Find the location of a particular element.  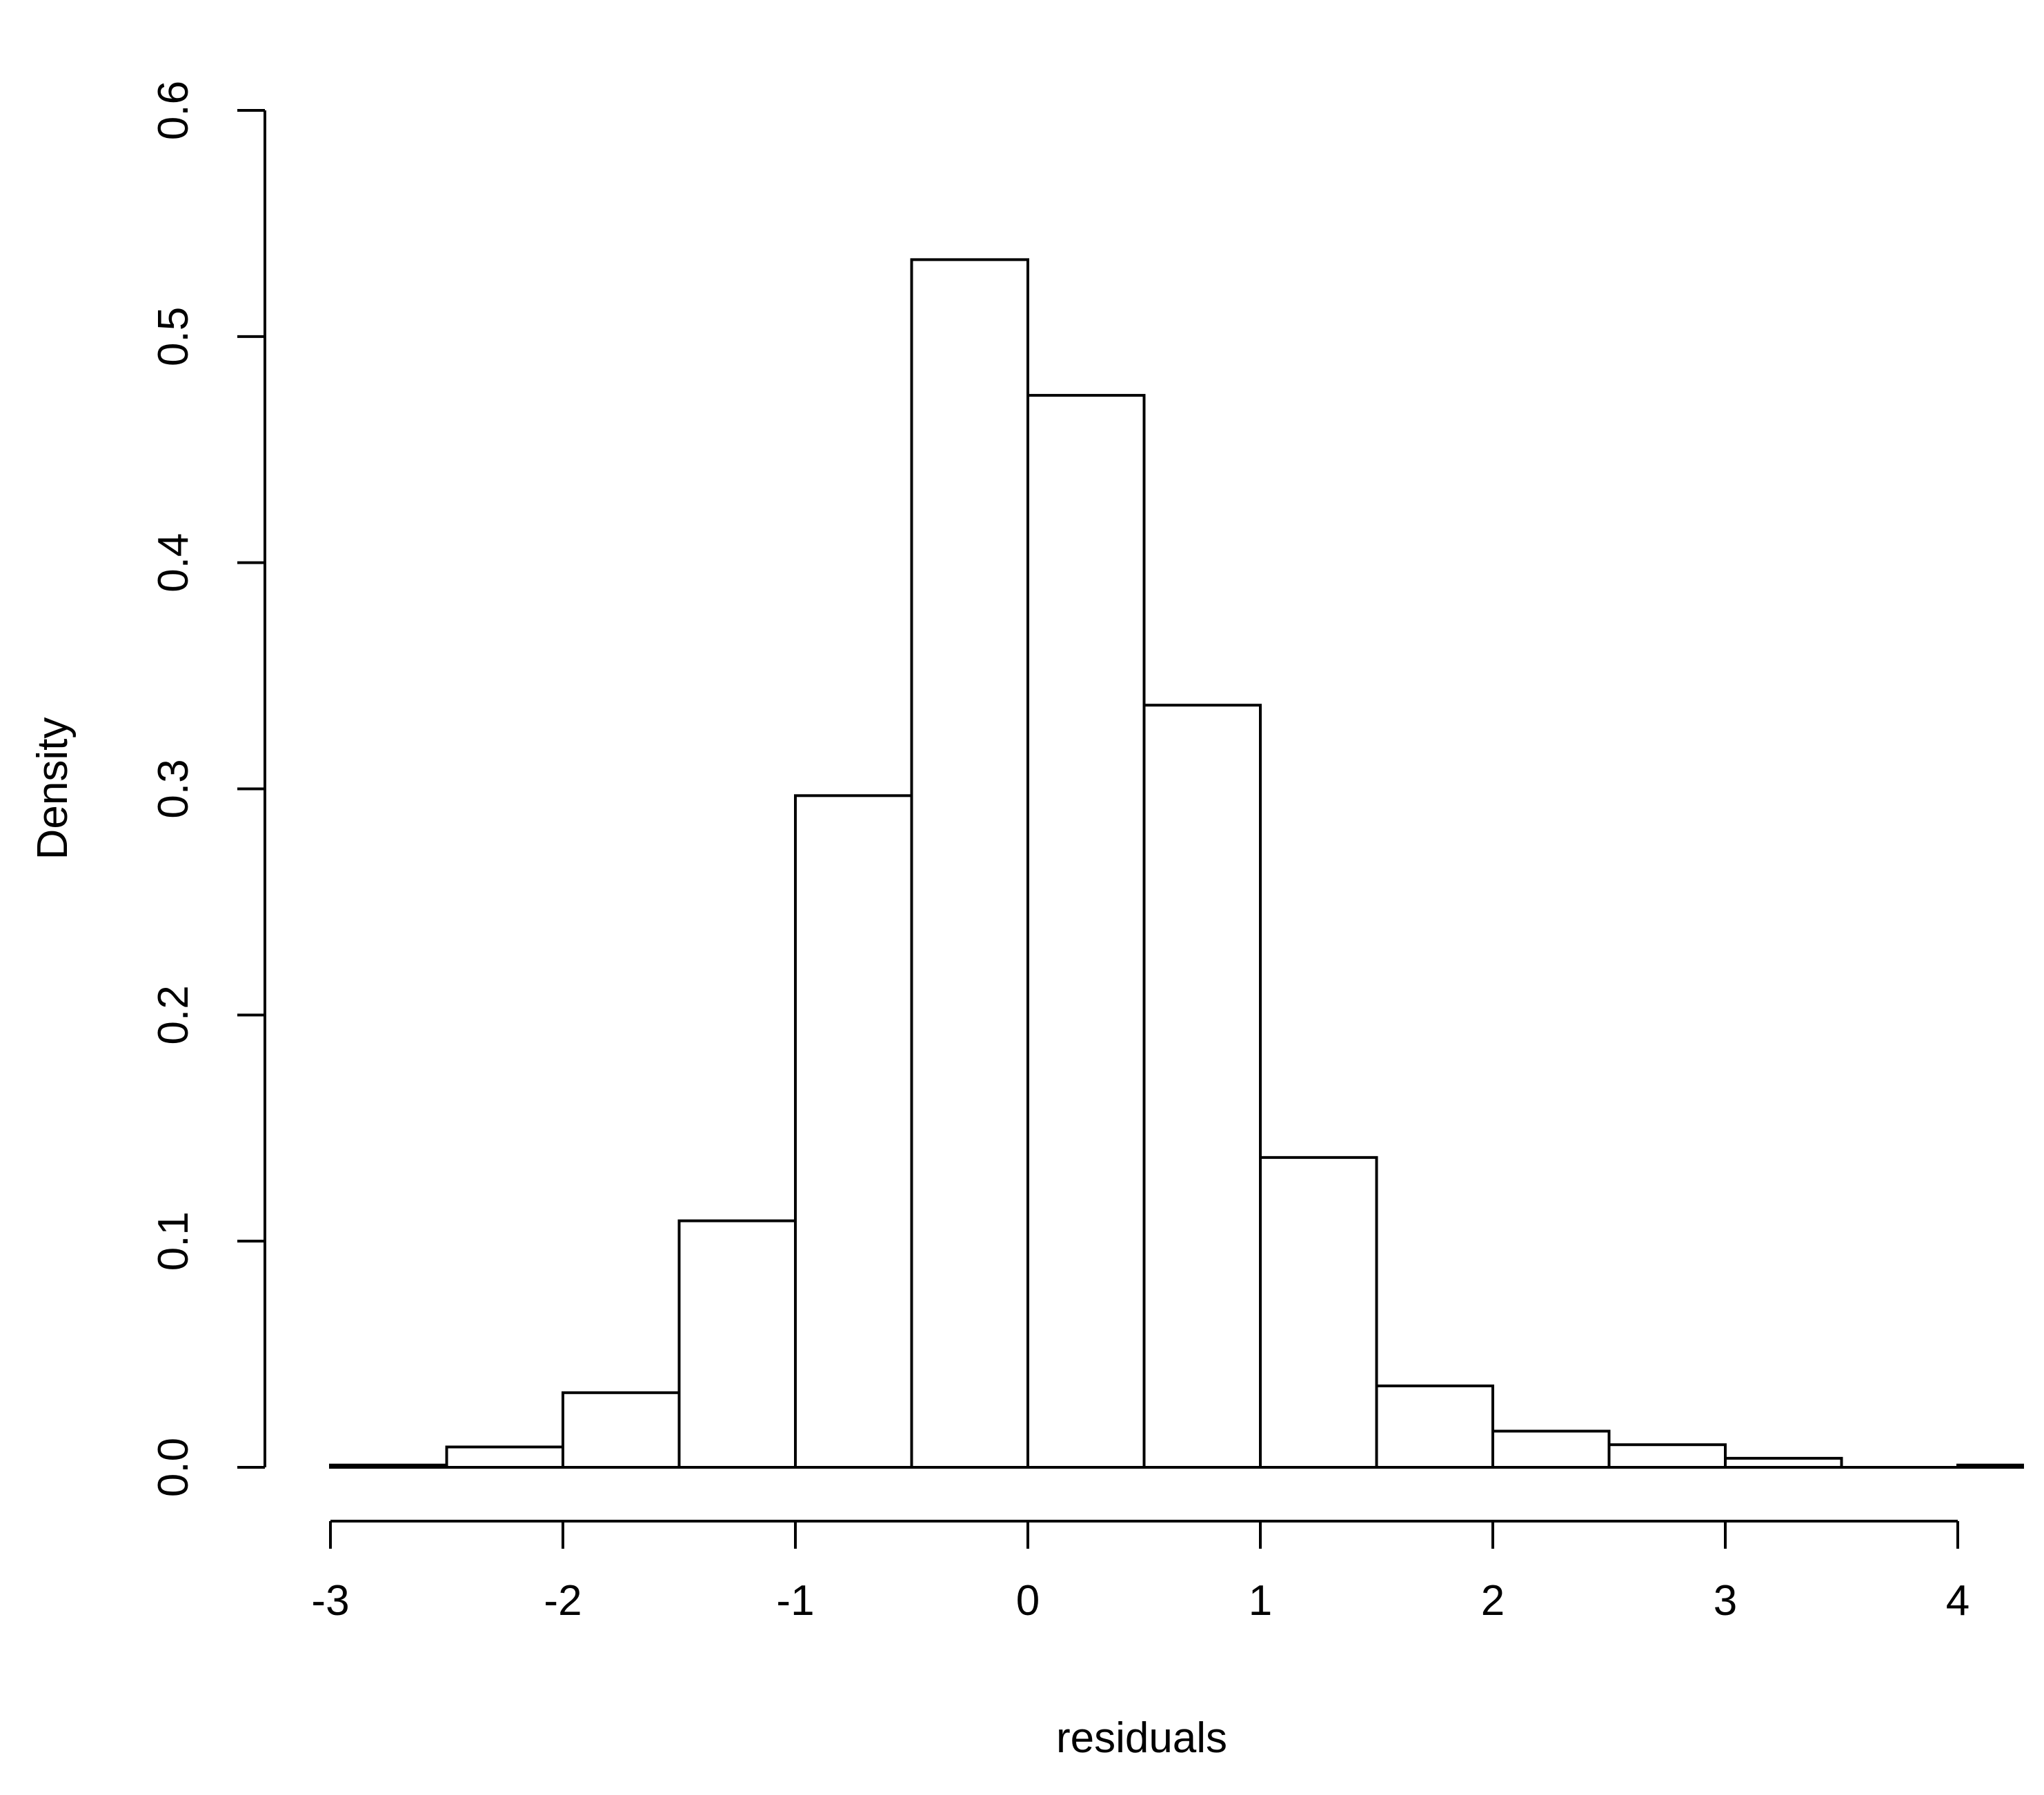

y-tick-label: 0.0 is located at coordinates (173, 1467).